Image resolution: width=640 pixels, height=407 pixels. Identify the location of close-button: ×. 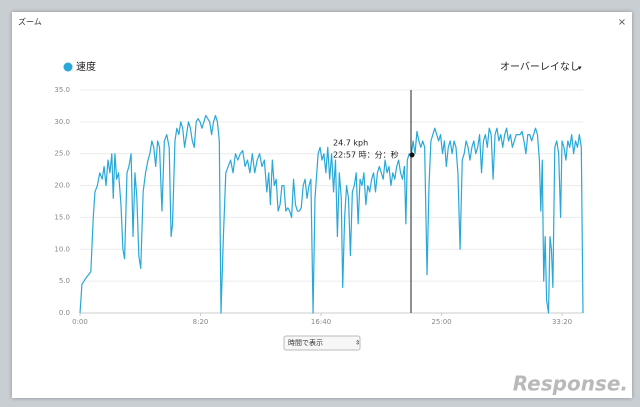
(622, 22).